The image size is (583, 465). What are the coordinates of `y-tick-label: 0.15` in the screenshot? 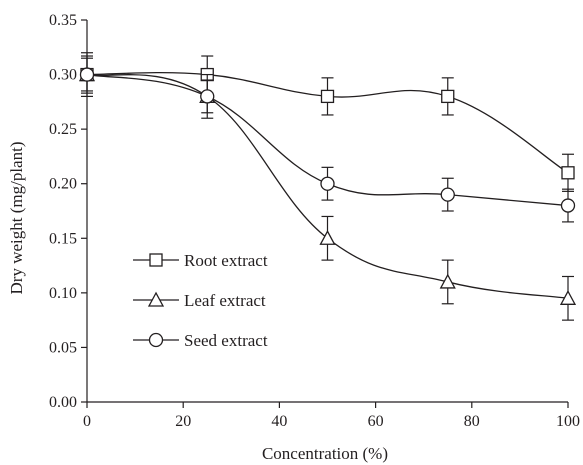 It's located at (63, 238).